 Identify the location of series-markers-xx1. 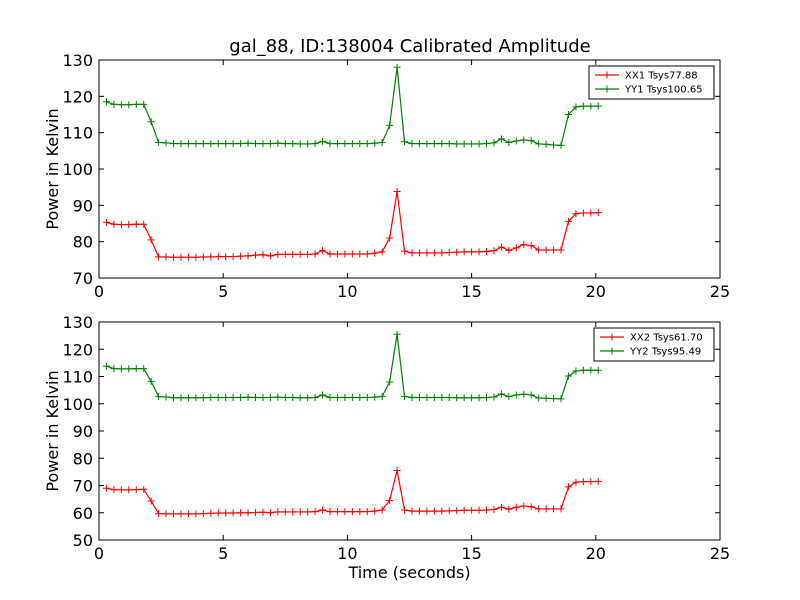
(352, 224).